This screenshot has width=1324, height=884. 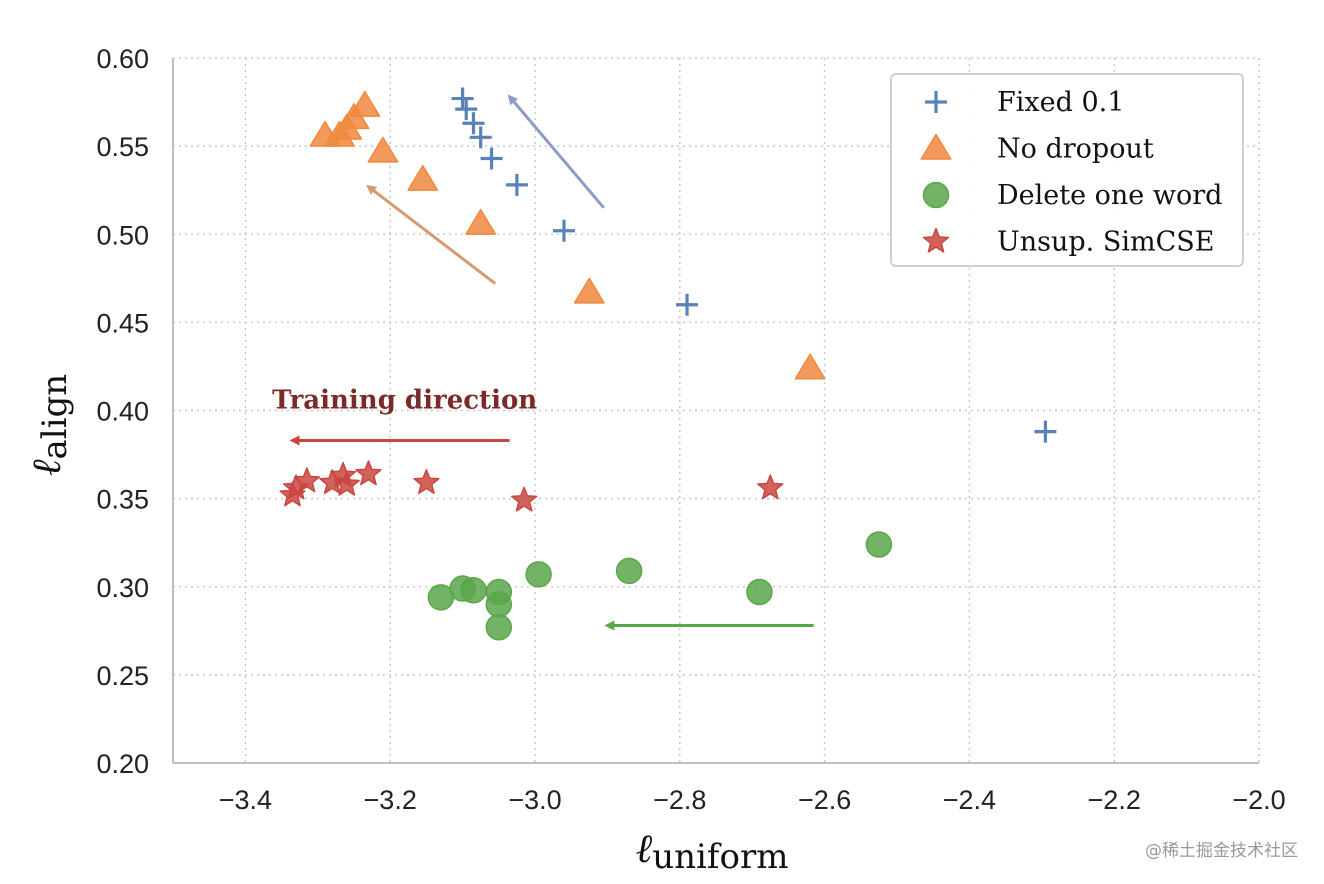 What do you see at coordinates (712, 851) in the screenshot?
I see `x-axis-label: ℓuniform` at bounding box center [712, 851].